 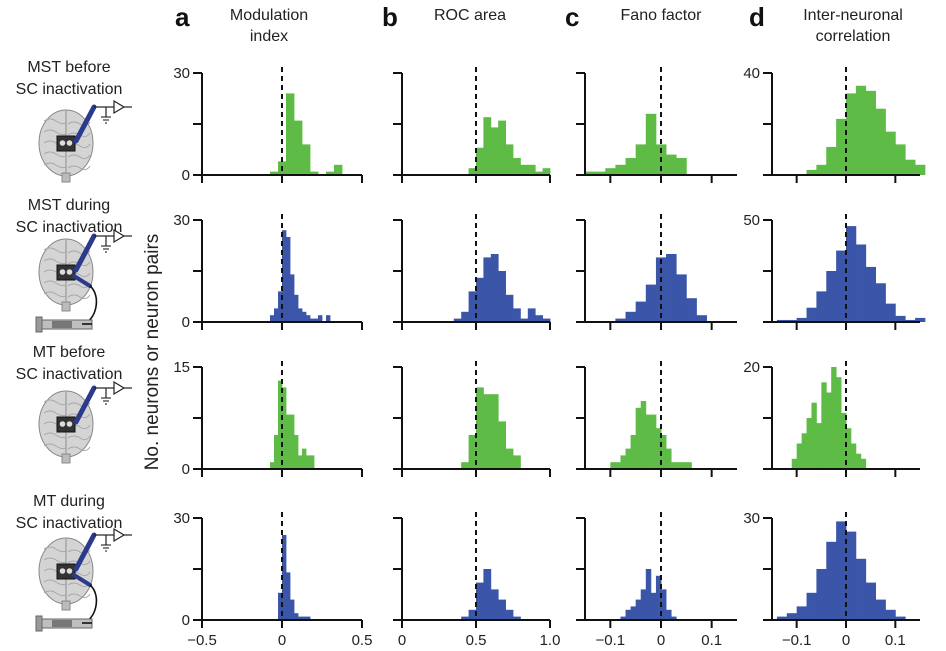 I want to click on histogram-panel: 0 0.5 1.0, so click(x=476, y=580).